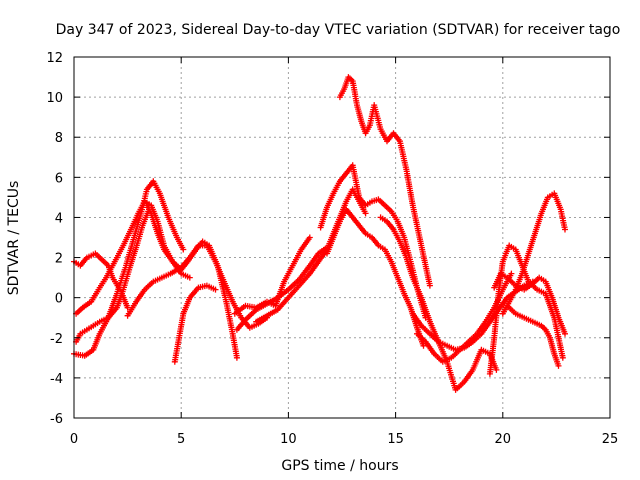 This screenshot has width=640, height=480. What do you see at coordinates (59, 138) in the screenshot?
I see `y-tick-label: 8` at bounding box center [59, 138].